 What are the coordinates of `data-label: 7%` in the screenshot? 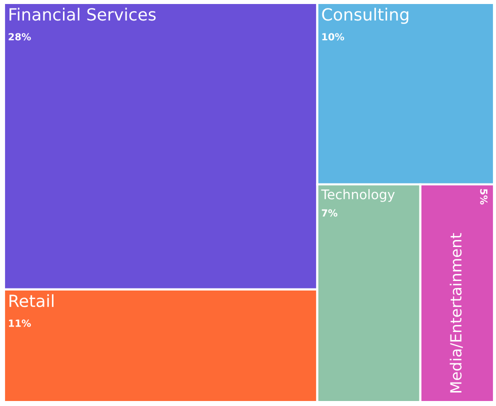 It's located at (330, 213).